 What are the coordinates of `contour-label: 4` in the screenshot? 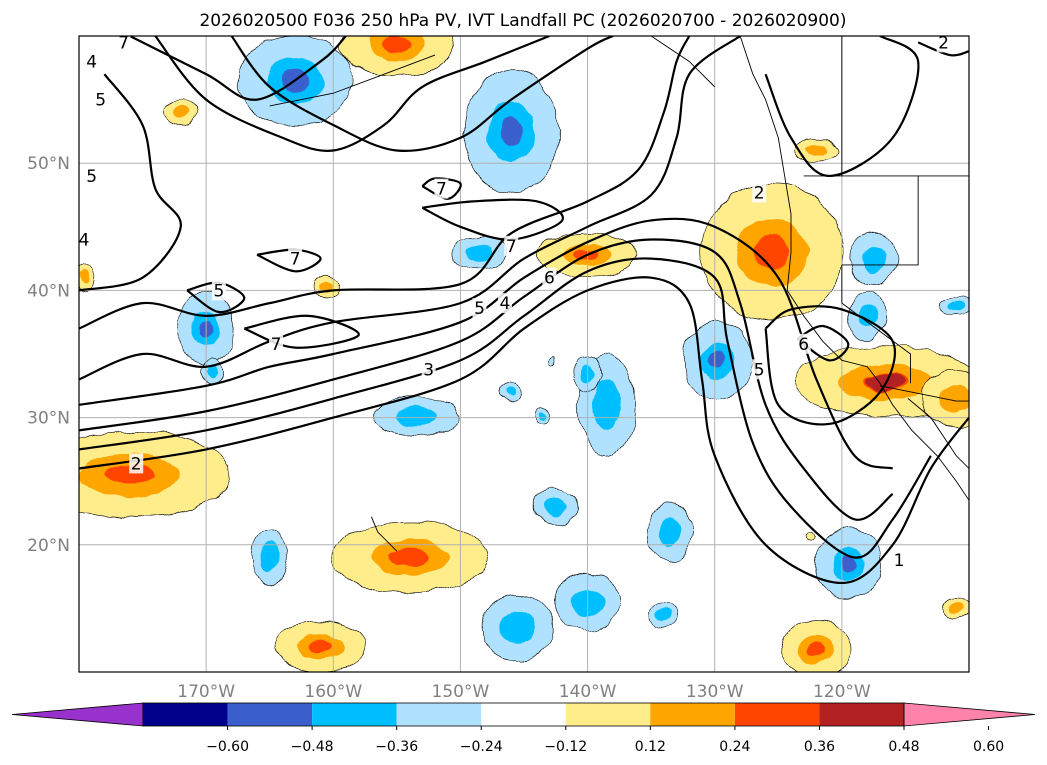 It's located at (91, 62).